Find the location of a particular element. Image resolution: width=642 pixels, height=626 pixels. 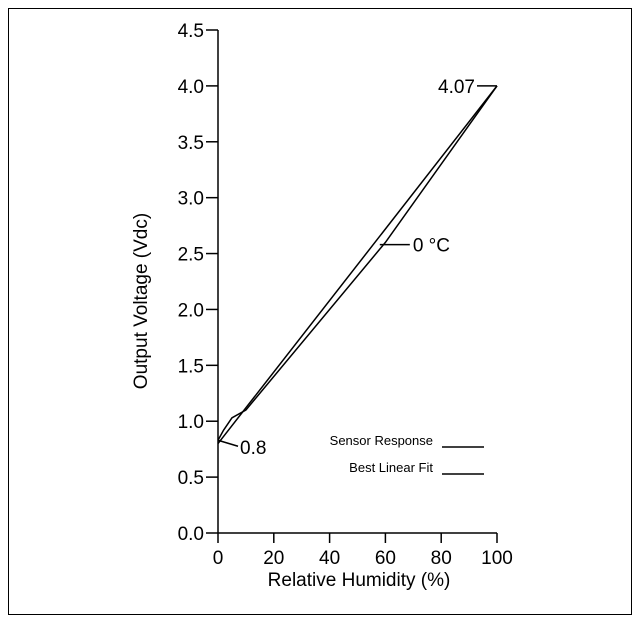

legend-entry-label: Sensor Response is located at coordinates (381, 440).